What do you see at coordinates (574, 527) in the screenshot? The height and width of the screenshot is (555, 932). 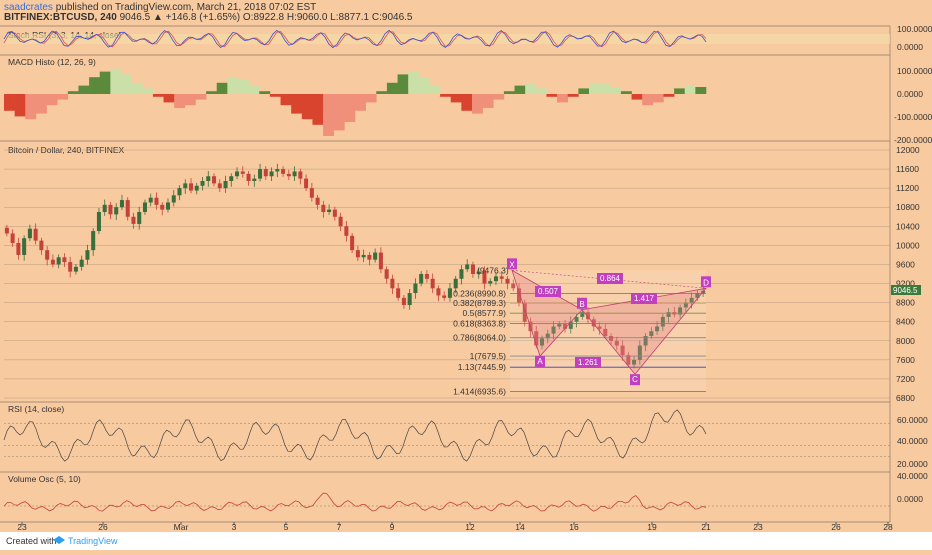 I see `x-tick-label: 16` at bounding box center [574, 527].